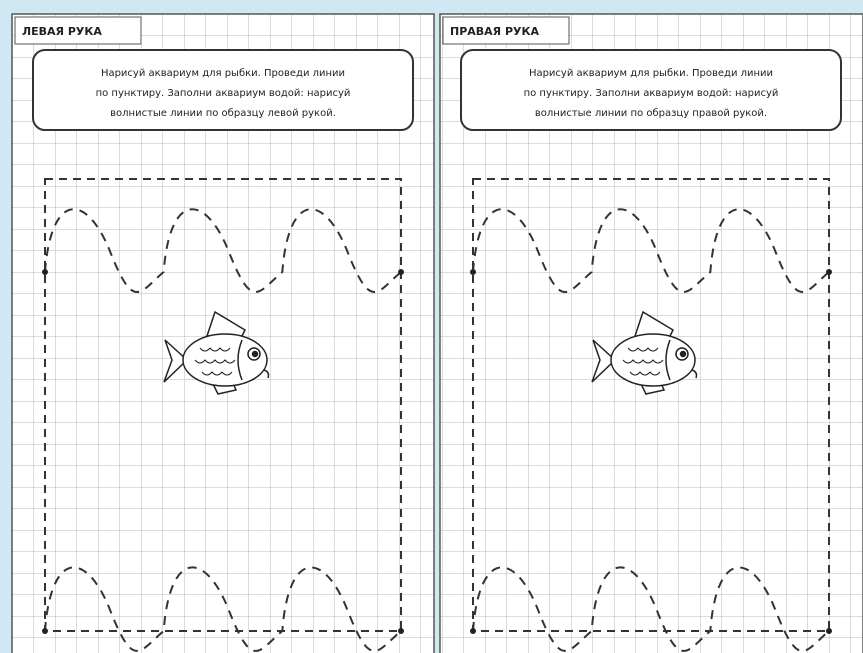  What do you see at coordinates (223, 113) in the screenshot?
I see `instruction-line: волнистые линии по образцу левой рукой.` at bounding box center [223, 113].